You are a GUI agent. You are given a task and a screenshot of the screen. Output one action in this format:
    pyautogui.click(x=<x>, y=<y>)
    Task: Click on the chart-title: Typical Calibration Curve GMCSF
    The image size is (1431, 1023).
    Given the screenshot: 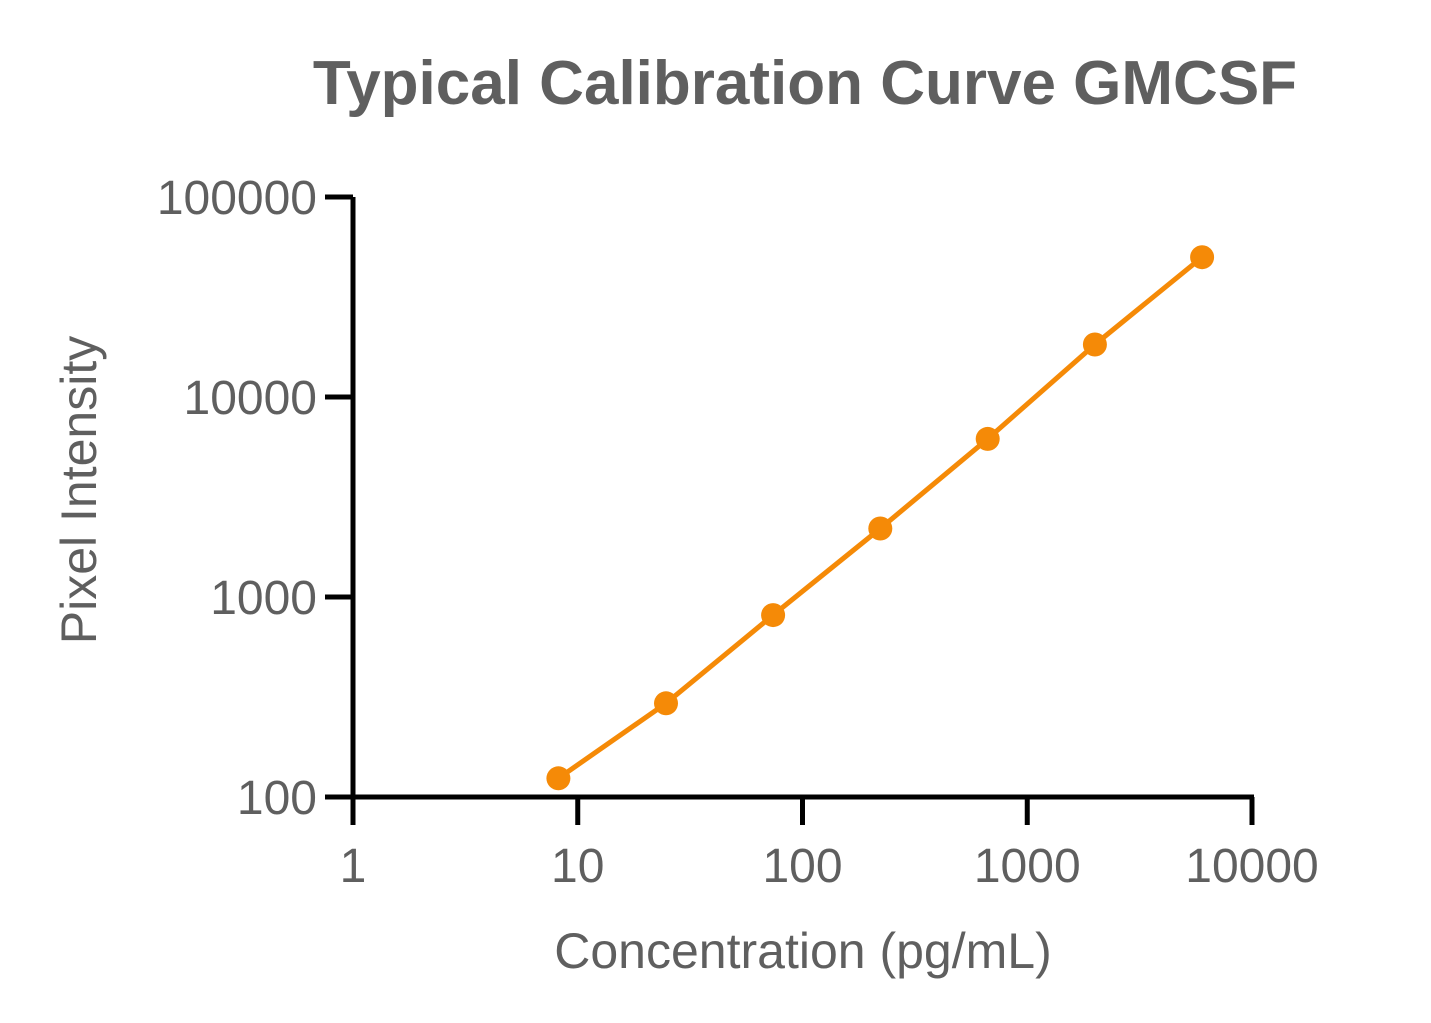 What is the action you would take?
    pyautogui.click(x=805, y=83)
    